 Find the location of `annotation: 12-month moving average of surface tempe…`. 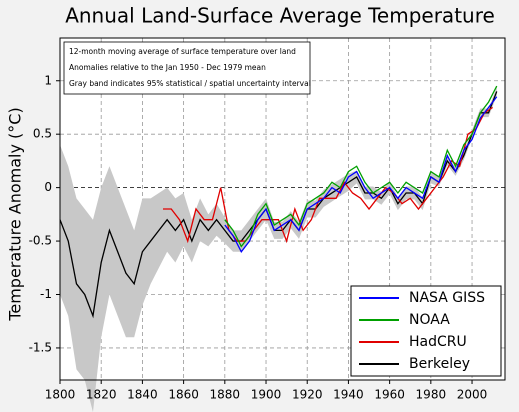

annotation: 12-month moving average of surface tempe… is located at coordinates (182, 51).